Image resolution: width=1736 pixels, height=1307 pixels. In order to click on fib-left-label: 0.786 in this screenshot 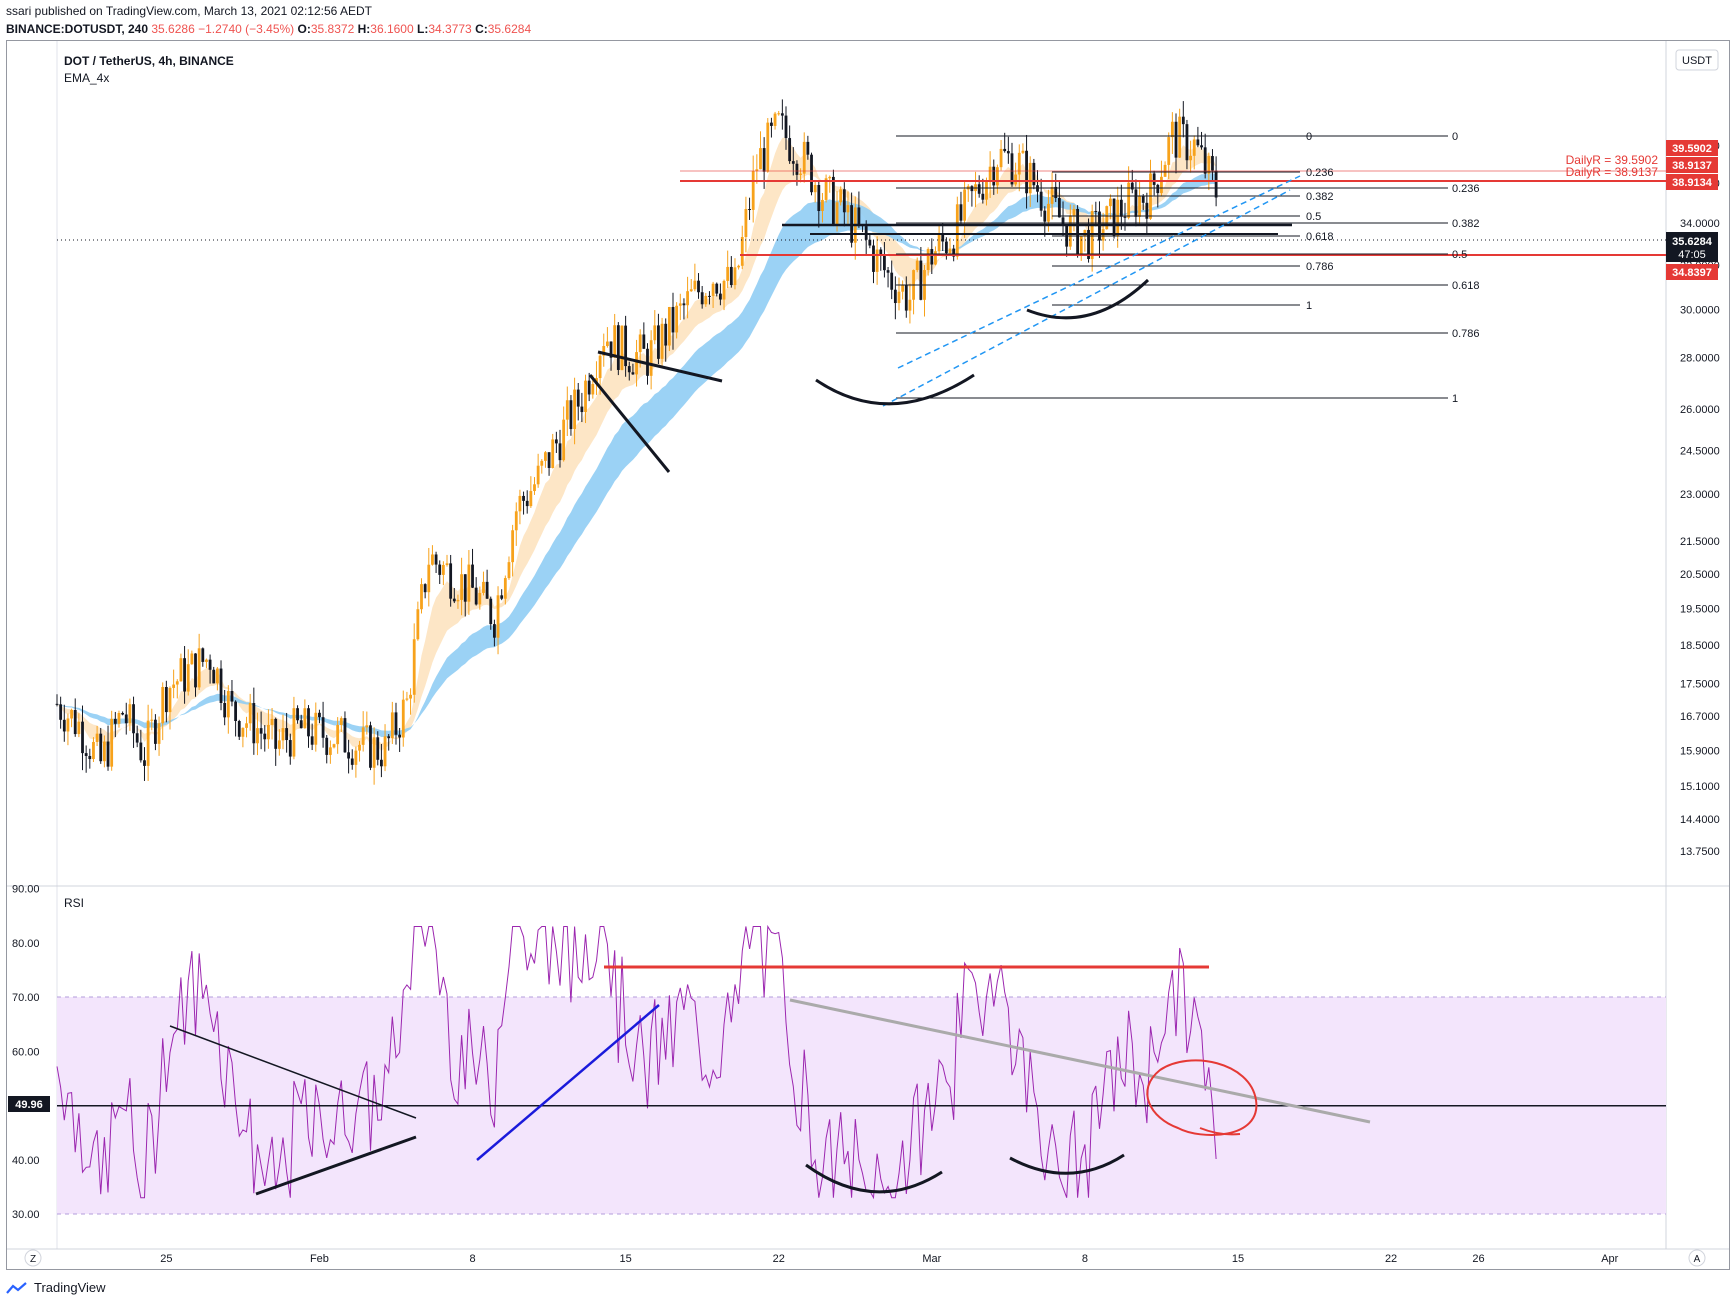, I will do `click(1320, 267)`.